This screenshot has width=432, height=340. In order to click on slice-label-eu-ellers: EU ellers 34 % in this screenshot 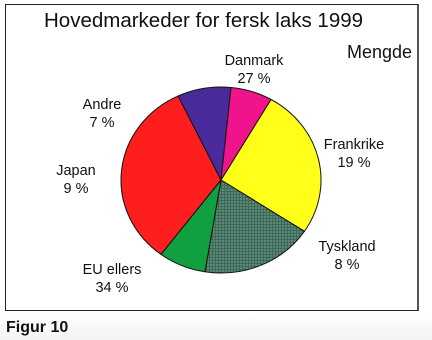, I will do `click(112, 279)`.